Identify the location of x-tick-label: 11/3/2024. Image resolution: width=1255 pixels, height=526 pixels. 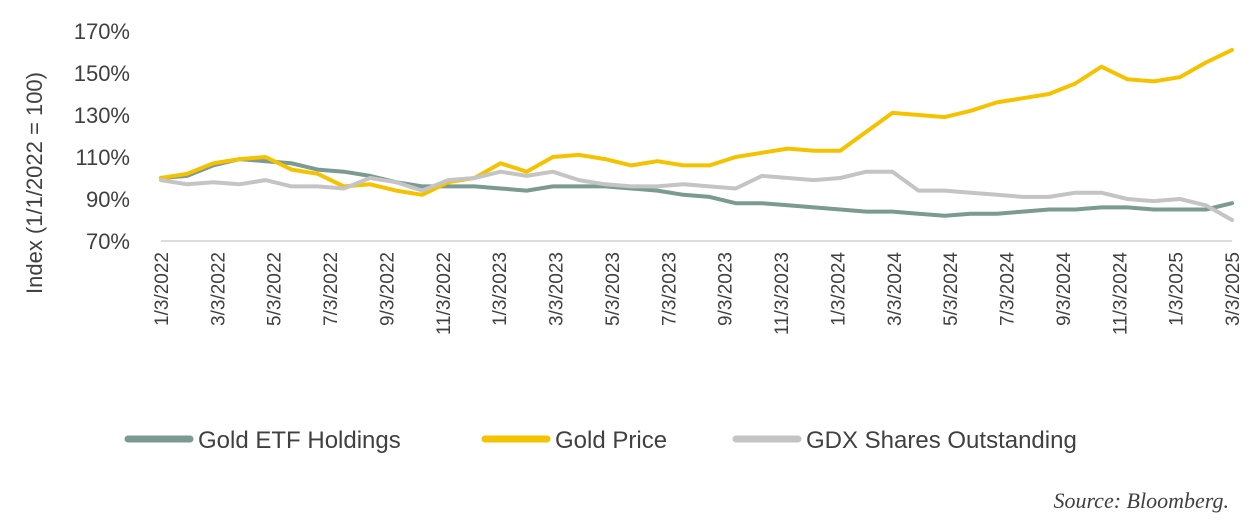
(1120, 294).